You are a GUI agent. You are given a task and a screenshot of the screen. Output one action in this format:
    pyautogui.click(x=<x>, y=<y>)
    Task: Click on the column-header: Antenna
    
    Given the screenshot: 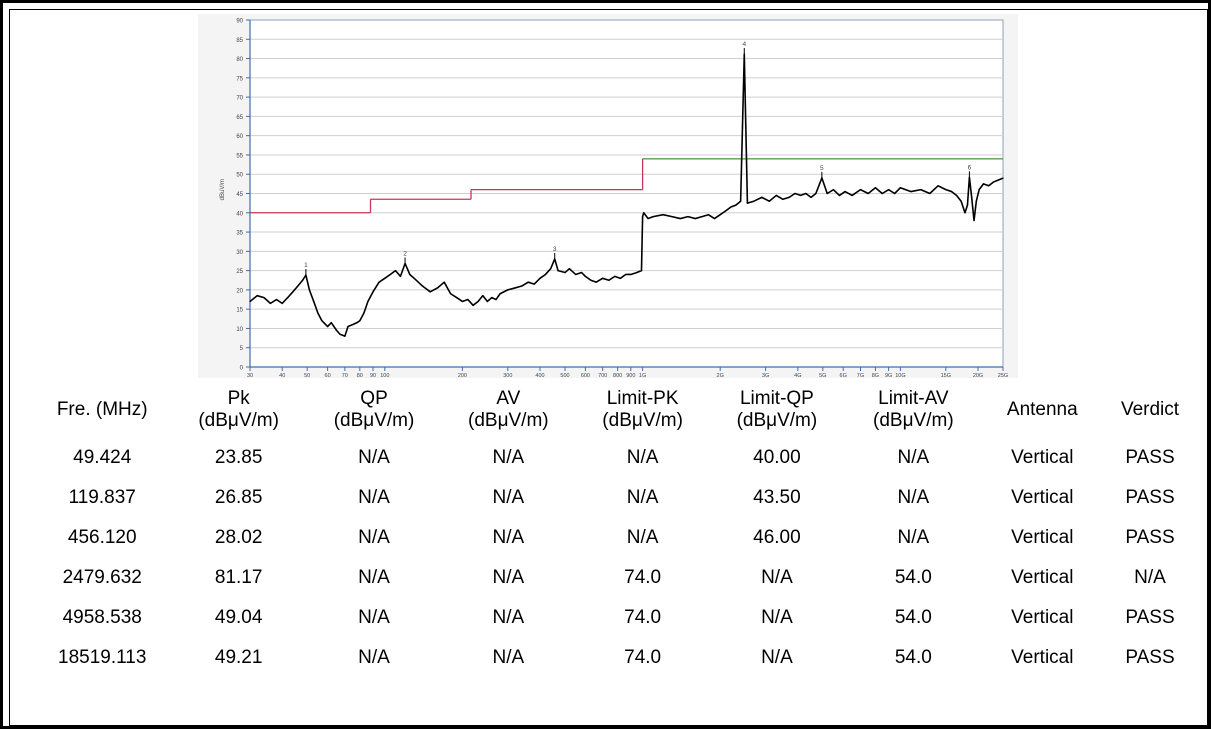 What is the action you would take?
    pyautogui.click(x=1042, y=410)
    